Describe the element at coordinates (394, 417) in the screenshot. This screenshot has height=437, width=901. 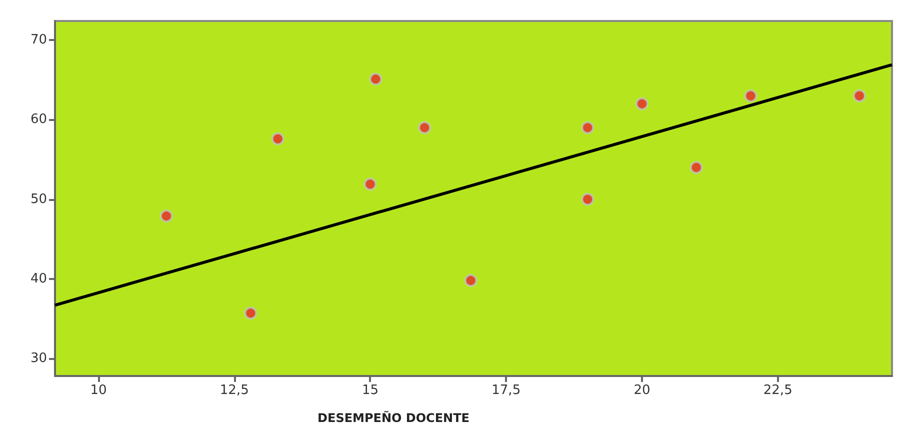
I see `x-axis-title: DESEMPEÑO DOCENTE` at that location.